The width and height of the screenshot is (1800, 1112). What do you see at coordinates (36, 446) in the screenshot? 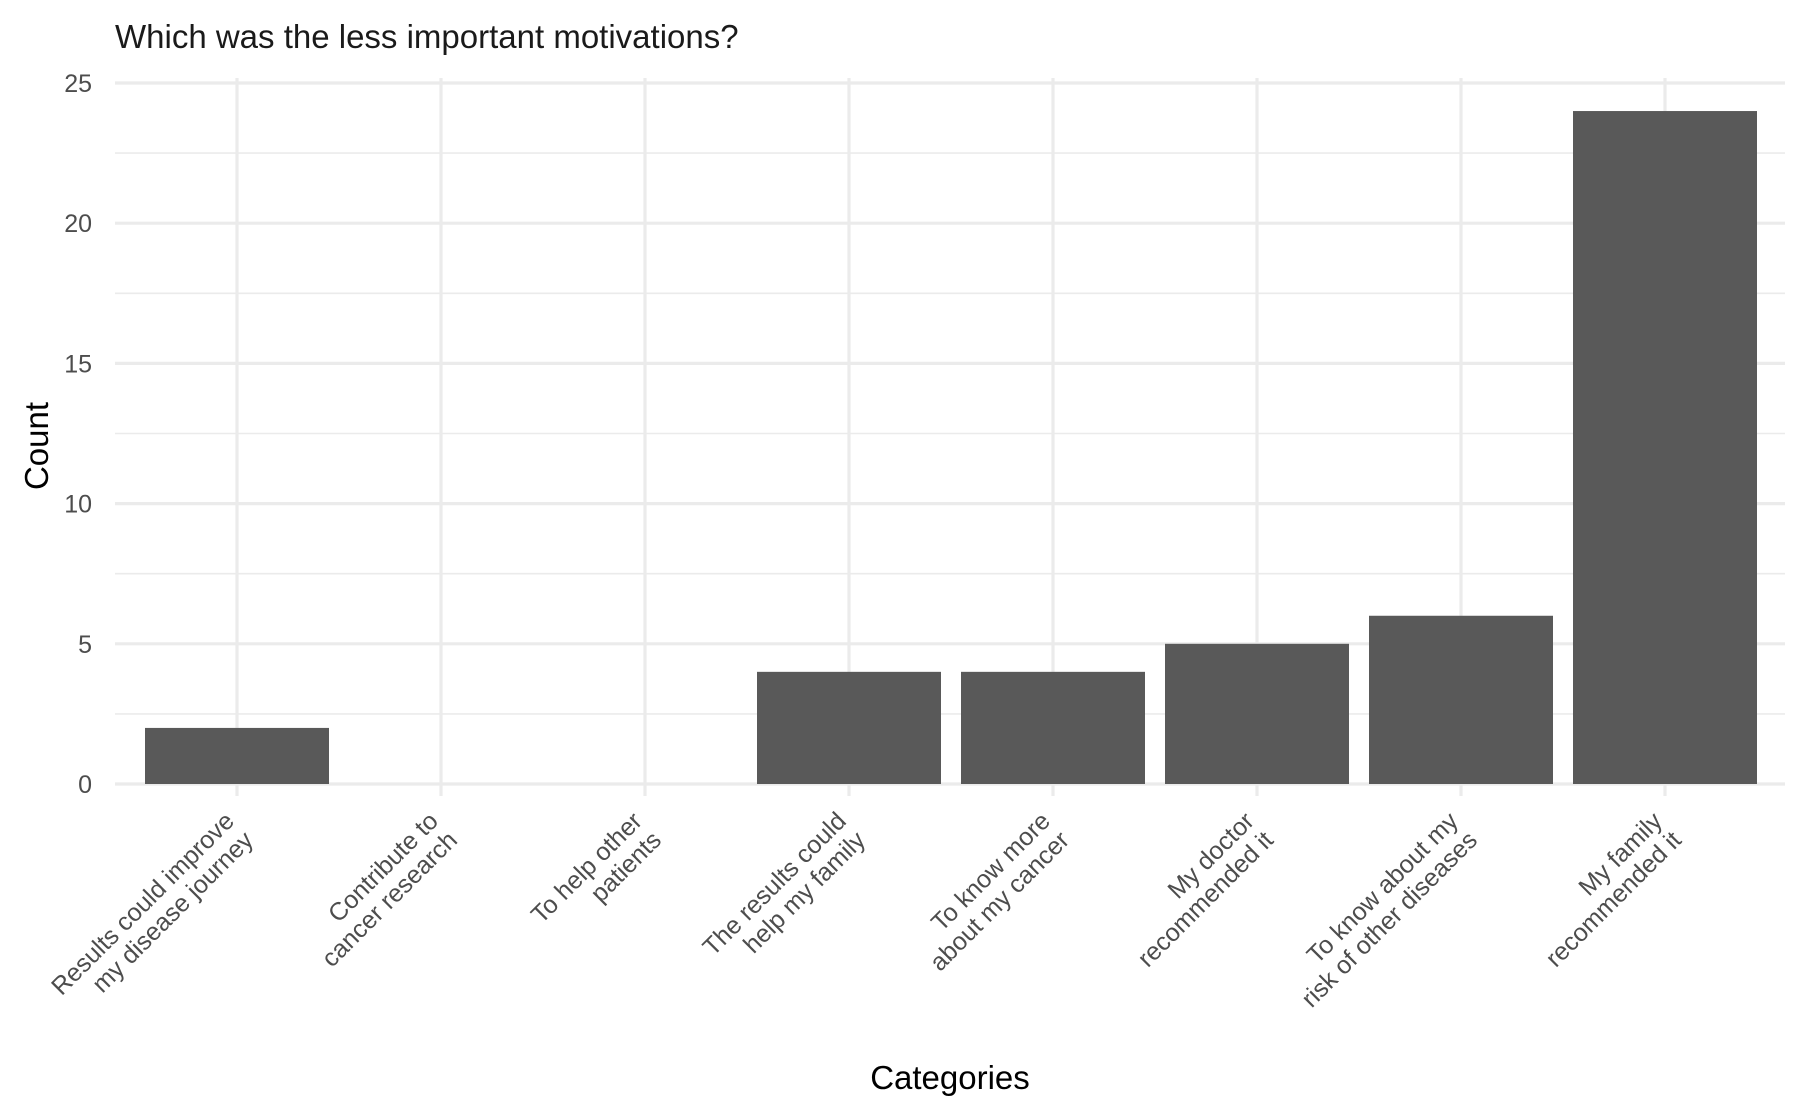
I see `y-axis-title: Count` at bounding box center [36, 446].